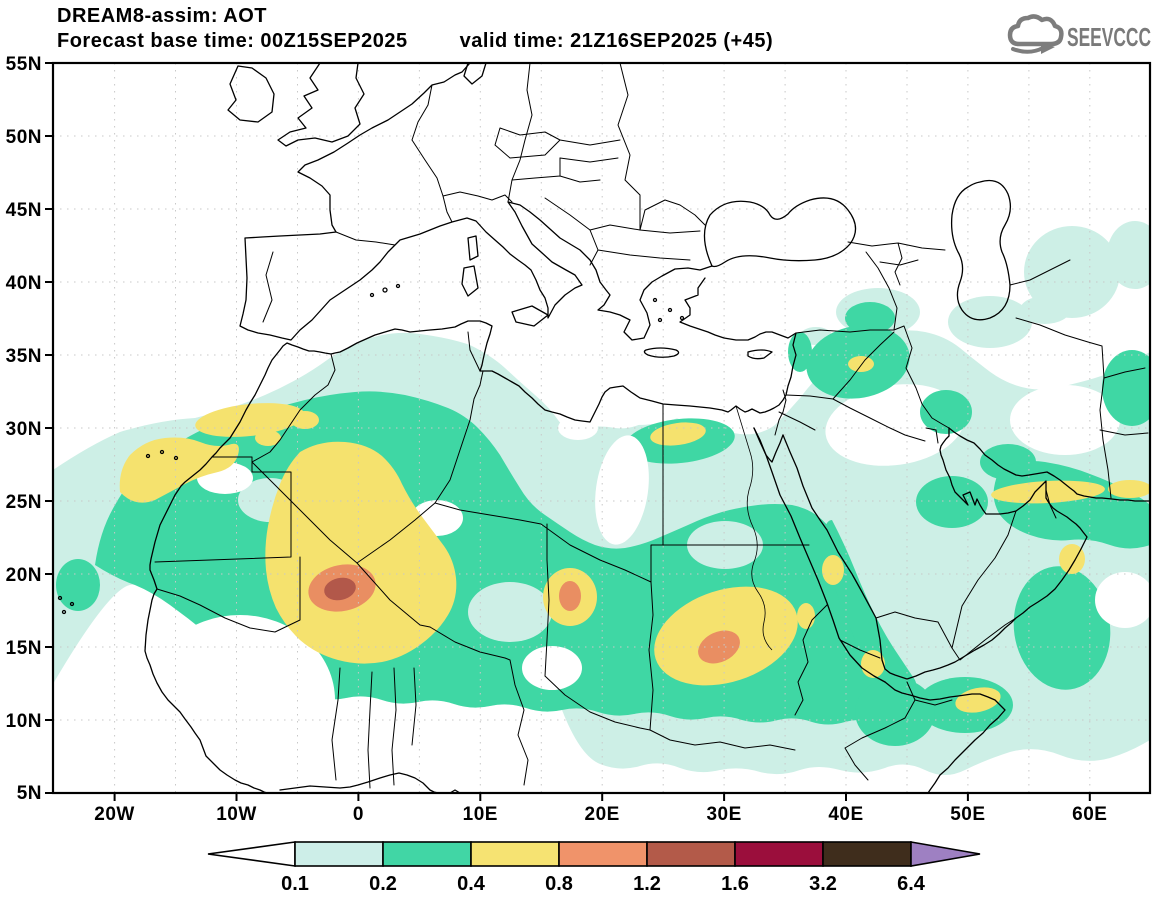  I want to click on lon-label: 20E, so click(602, 814).